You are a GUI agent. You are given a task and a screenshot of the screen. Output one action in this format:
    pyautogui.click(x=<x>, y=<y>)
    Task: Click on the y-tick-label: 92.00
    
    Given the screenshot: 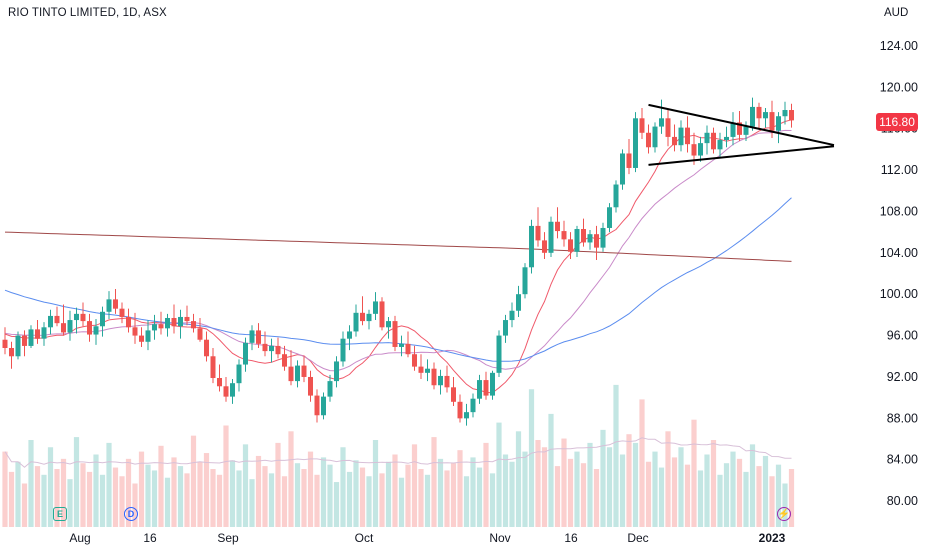 What is the action you would take?
    pyautogui.click(x=902, y=377)
    